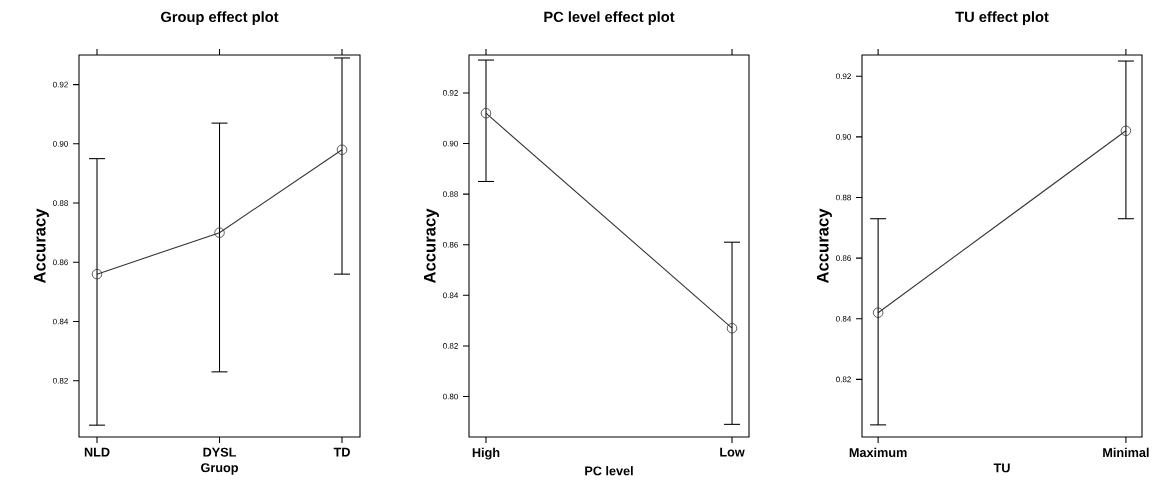  I want to click on x-tick-label: Maximum, so click(878, 452).